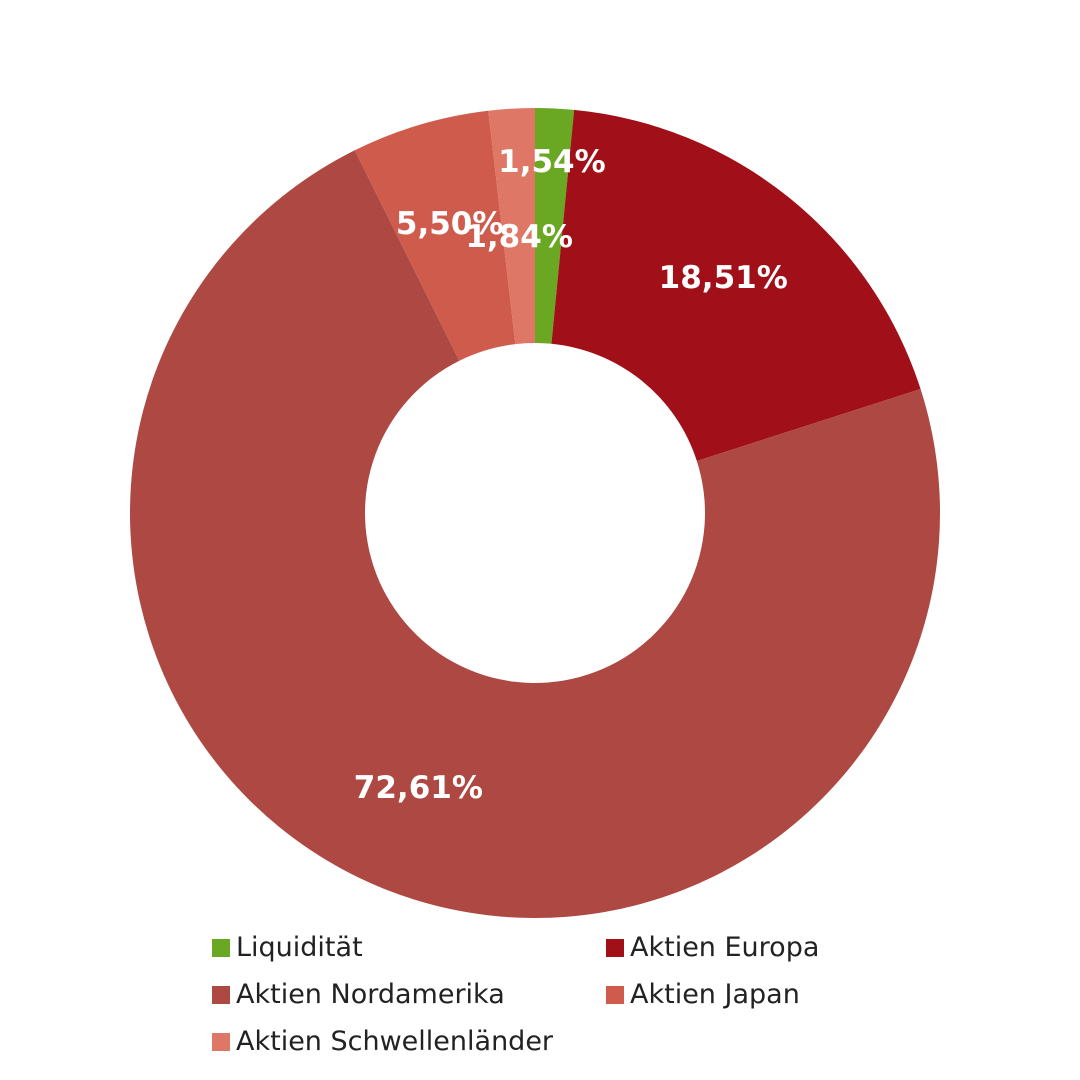 The image size is (1080, 1080). I want to click on legend-item-aktien-europa: Aktien Europa, so click(736, 947).